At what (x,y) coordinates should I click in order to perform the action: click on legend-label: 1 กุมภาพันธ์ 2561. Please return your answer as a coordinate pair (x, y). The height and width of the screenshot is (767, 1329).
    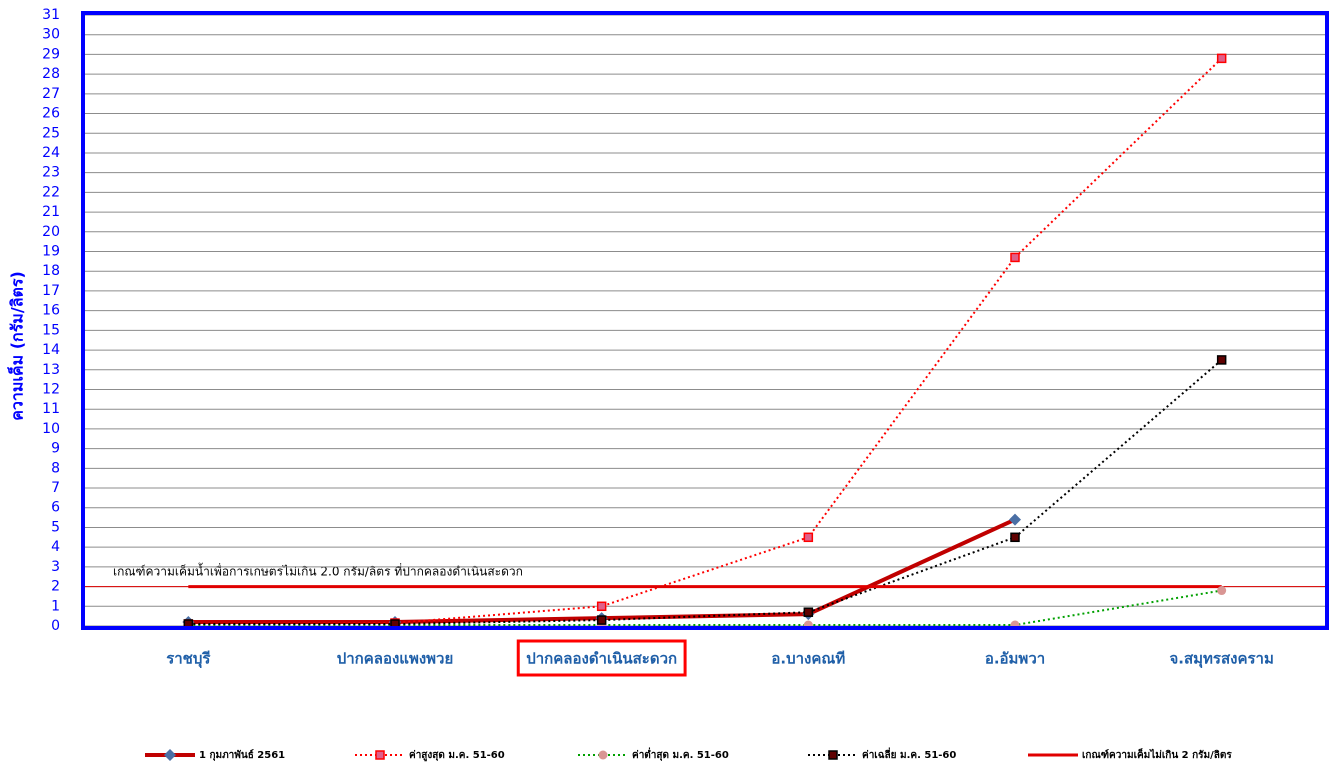
    Looking at the image, I should click on (242, 755).